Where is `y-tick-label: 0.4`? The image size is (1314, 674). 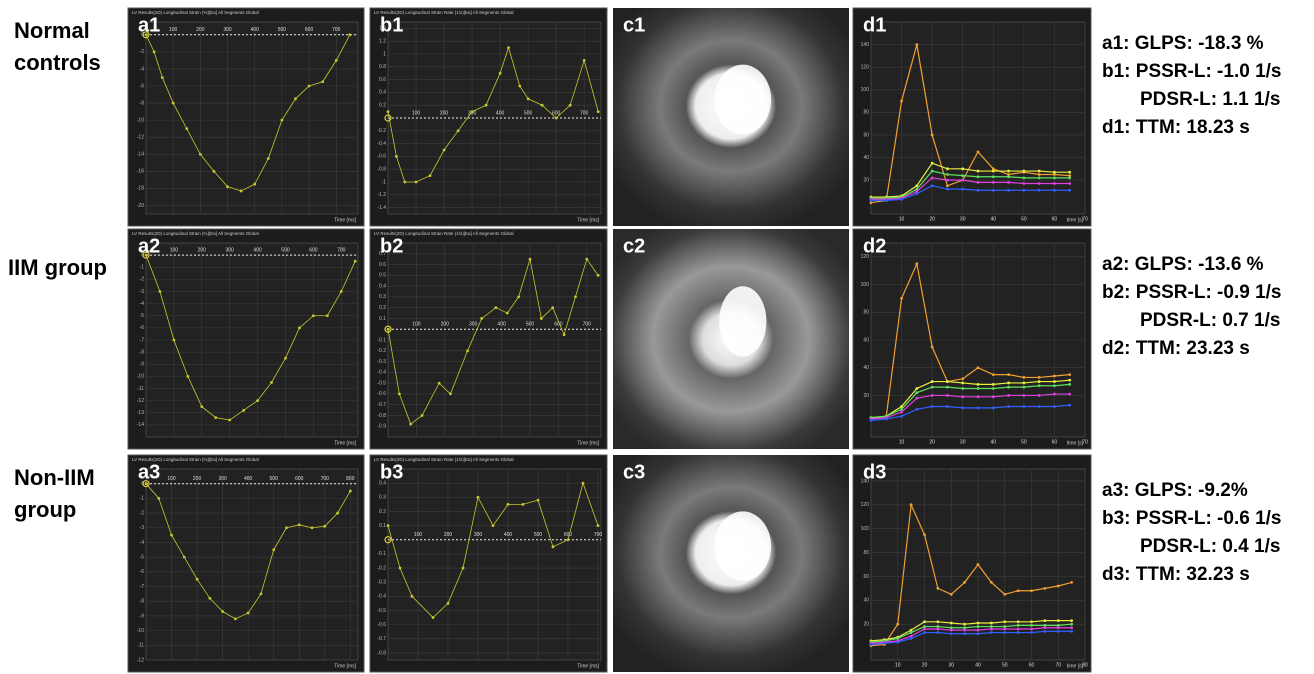 y-tick-label: 0.4 is located at coordinates (382, 93).